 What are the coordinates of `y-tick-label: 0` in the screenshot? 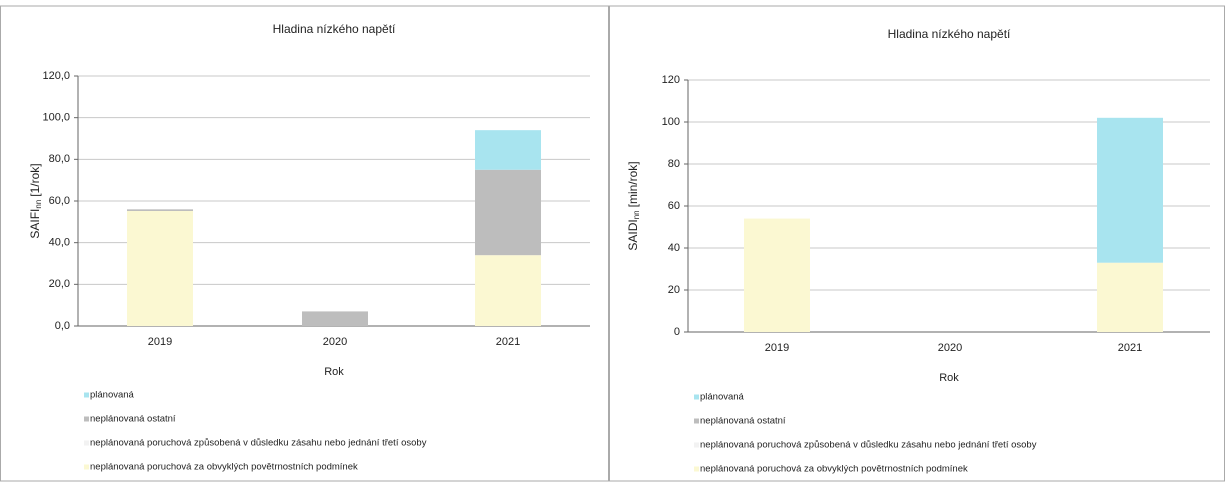 It's located at (677, 332).